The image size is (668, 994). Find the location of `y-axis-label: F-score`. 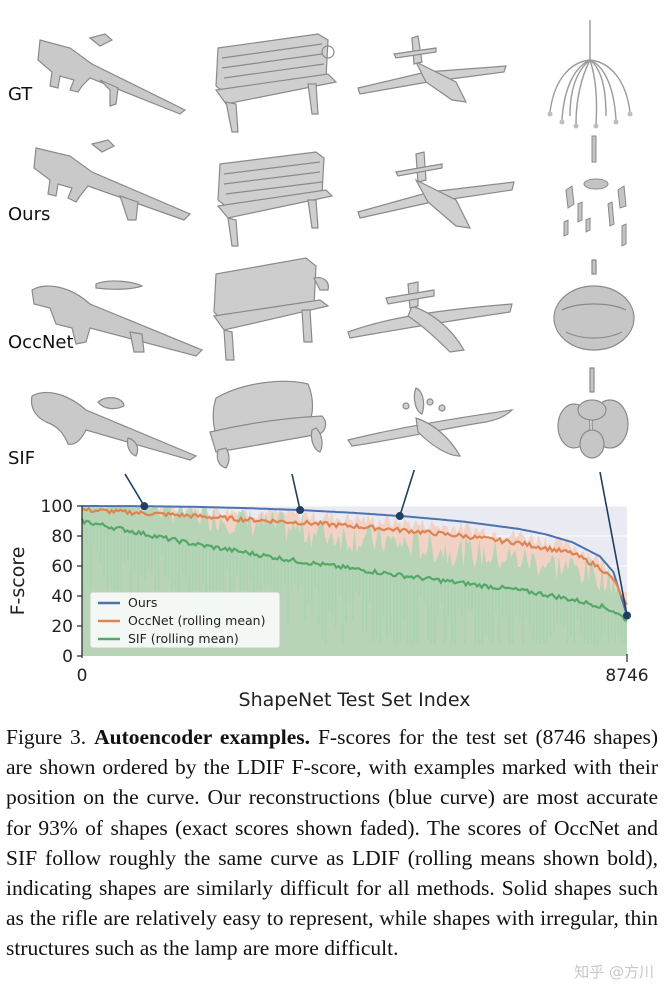

y-axis-label: F-score is located at coordinates (18, 581).